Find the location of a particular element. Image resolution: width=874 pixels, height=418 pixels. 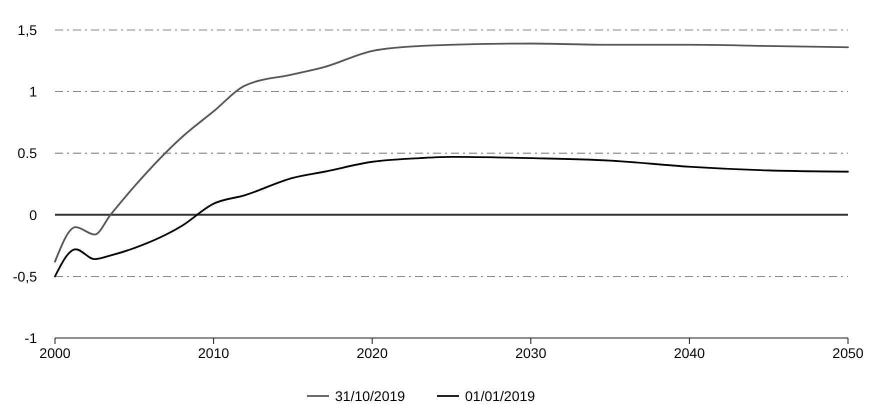

x-tick-label: 2000 is located at coordinates (55, 353).